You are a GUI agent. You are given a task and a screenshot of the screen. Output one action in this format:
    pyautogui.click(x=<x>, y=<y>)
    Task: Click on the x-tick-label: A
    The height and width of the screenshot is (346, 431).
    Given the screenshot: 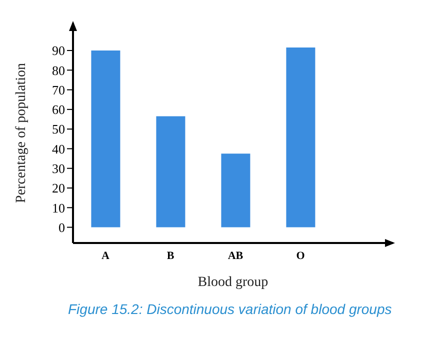 What is the action you would take?
    pyautogui.click(x=106, y=256)
    